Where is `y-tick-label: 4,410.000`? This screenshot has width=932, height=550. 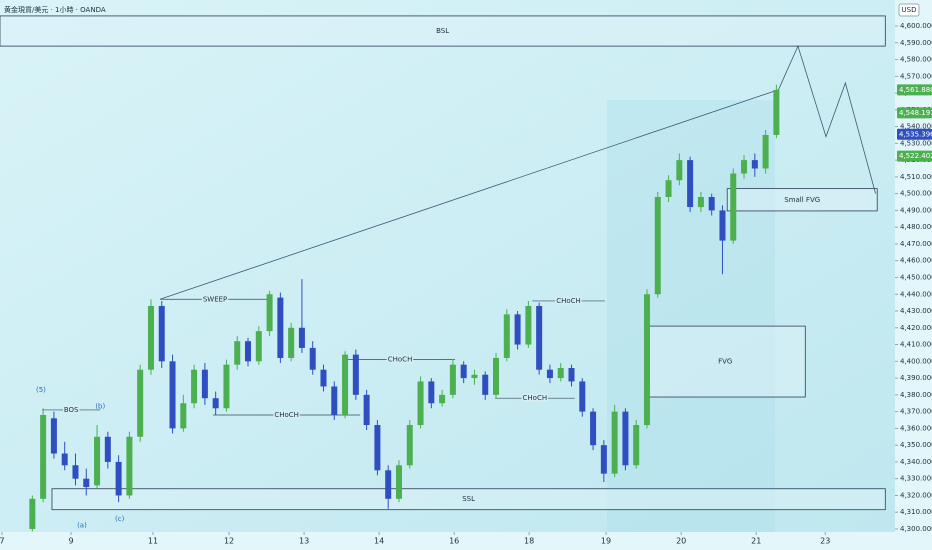
y-tick-label: 4,410.000 is located at coordinates (916, 345).